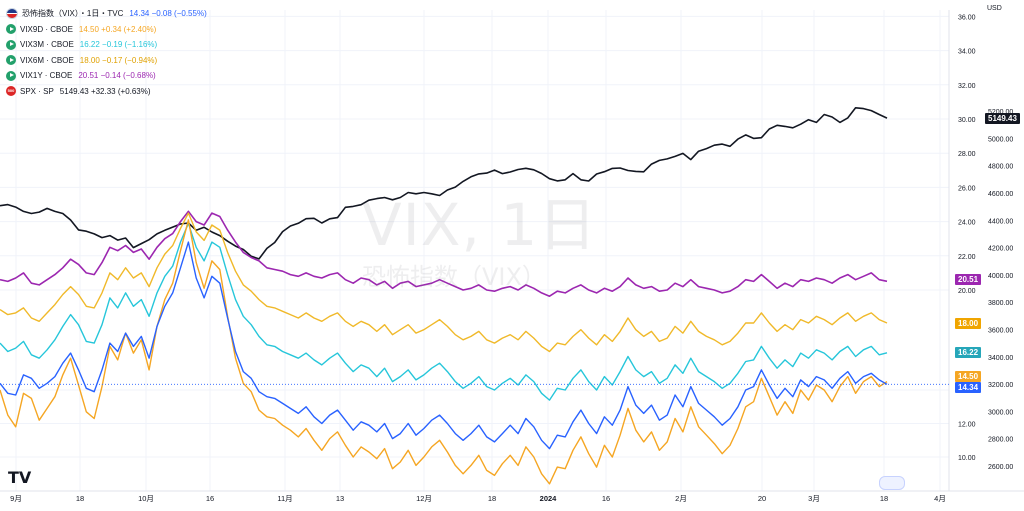 Image resolution: width=1024 pixels, height=511 pixels. What do you see at coordinates (968, 377) in the screenshot?
I see `price-tag-vix9d: 14.50` at bounding box center [968, 377].